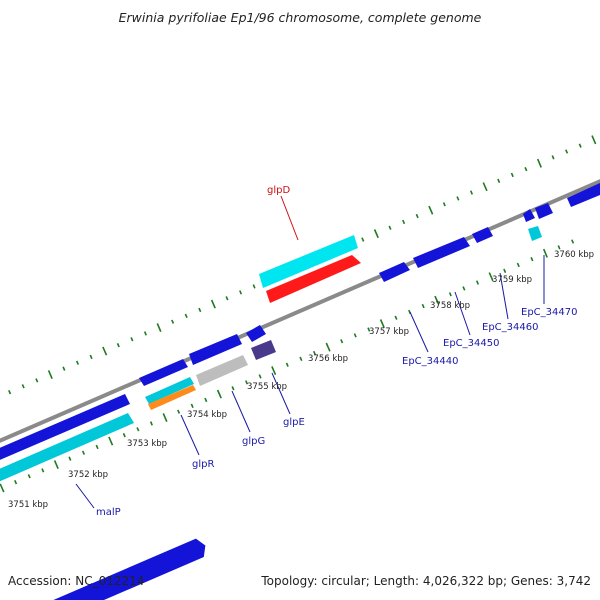 This screenshot has height=600, width=600. I want to click on gene-malP, so click(67, 448).